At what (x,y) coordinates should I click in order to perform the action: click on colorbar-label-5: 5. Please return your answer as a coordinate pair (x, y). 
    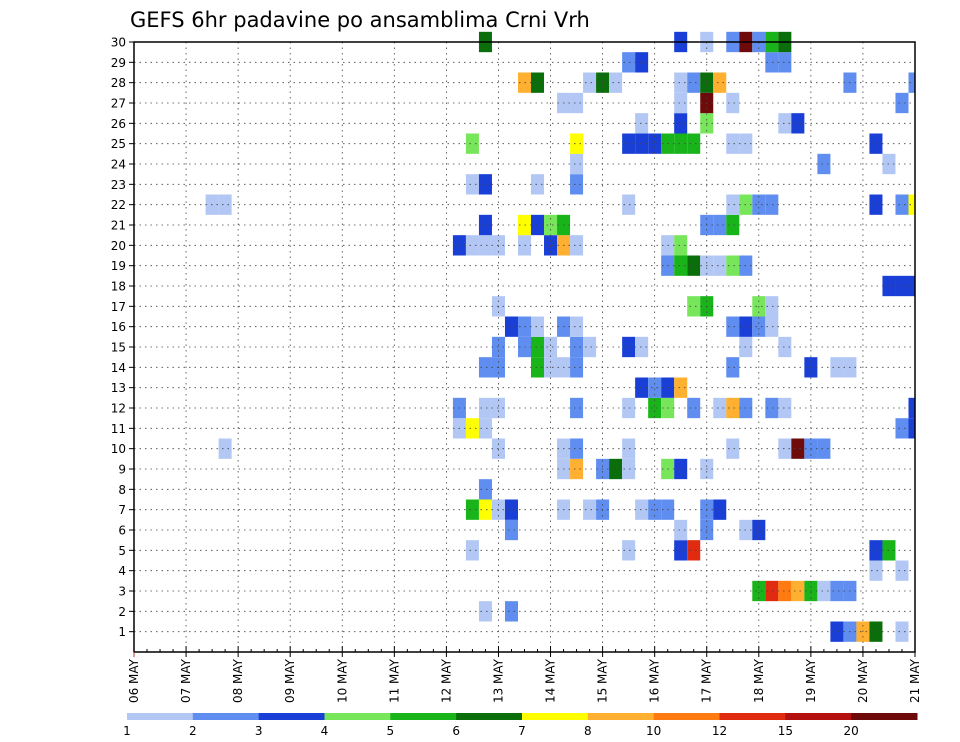
    Looking at the image, I should click on (391, 731).